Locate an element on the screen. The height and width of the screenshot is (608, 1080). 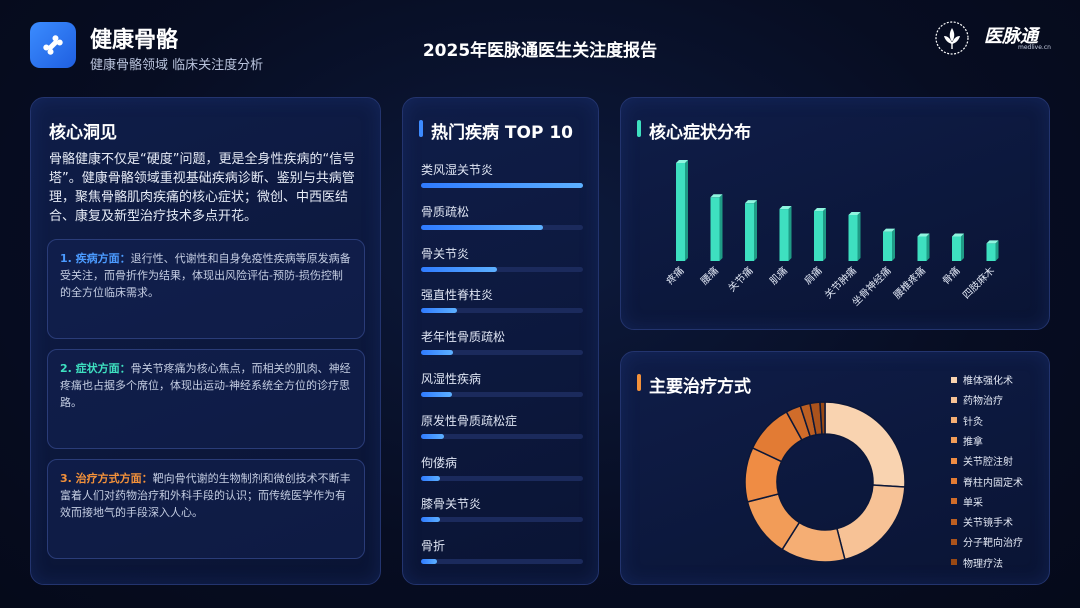
brand-logo: 医脉通 is located at coordinates (1011, 36).